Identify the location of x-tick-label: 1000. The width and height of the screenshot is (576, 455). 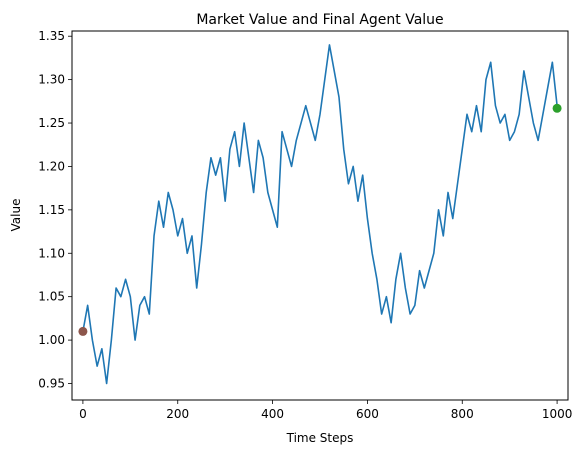
(557, 414).